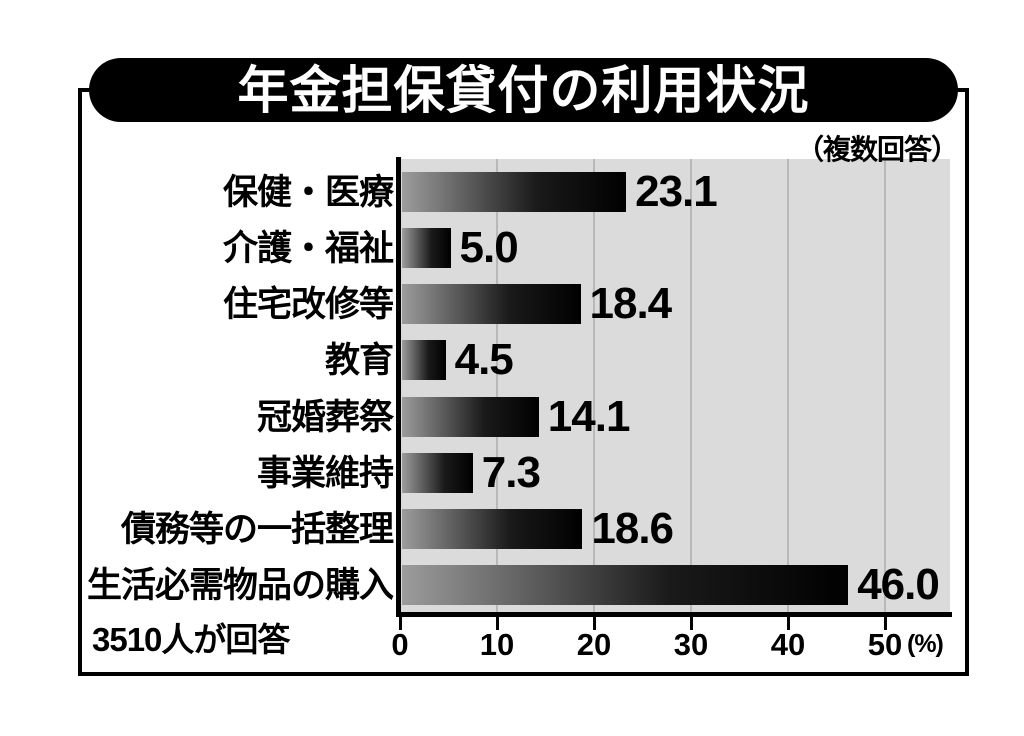 This screenshot has width=1024, height=736. I want to click on bar-value-label: 7.3, so click(511, 472).